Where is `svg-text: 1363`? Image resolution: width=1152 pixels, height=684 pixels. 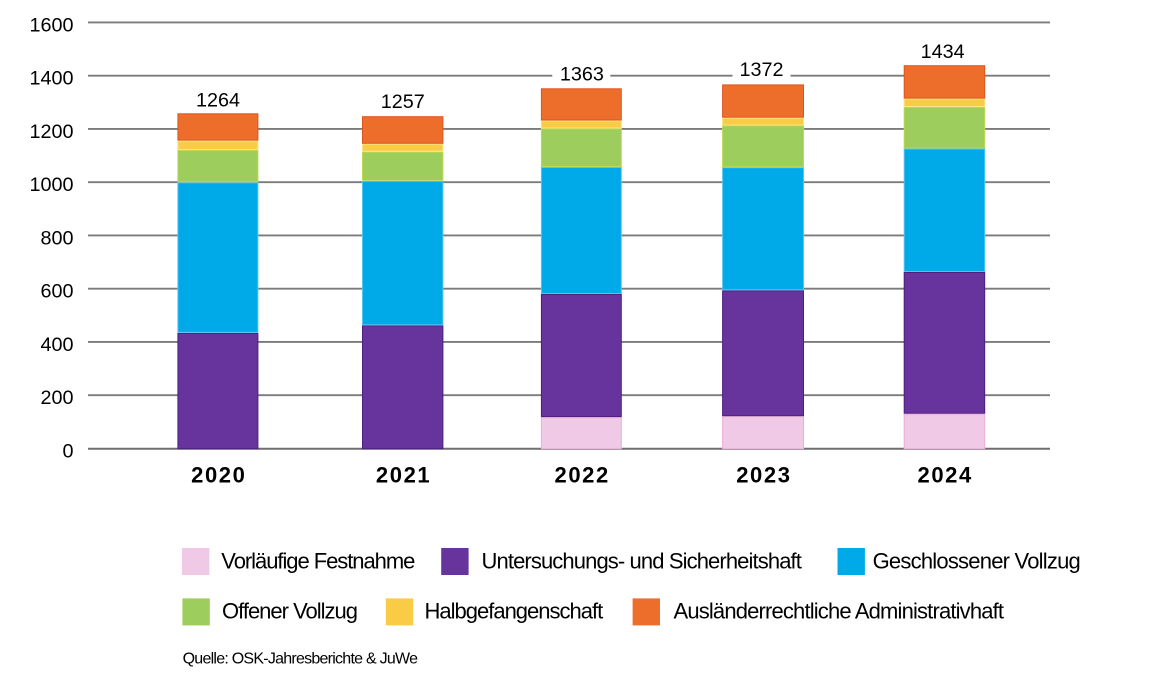 svg-text: 1363 is located at coordinates (582, 75).